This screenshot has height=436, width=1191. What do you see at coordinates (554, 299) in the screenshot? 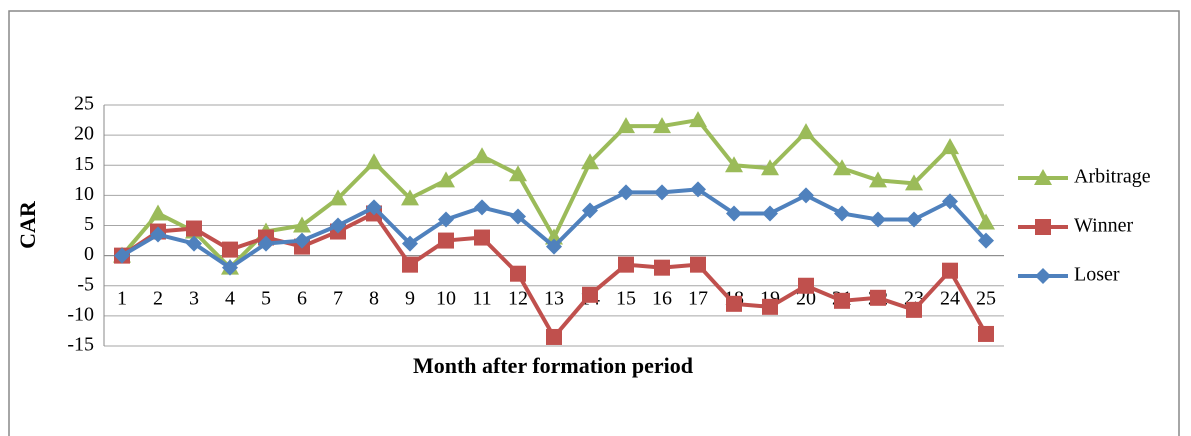
I see `x-tick-label: 13` at bounding box center [554, 299].